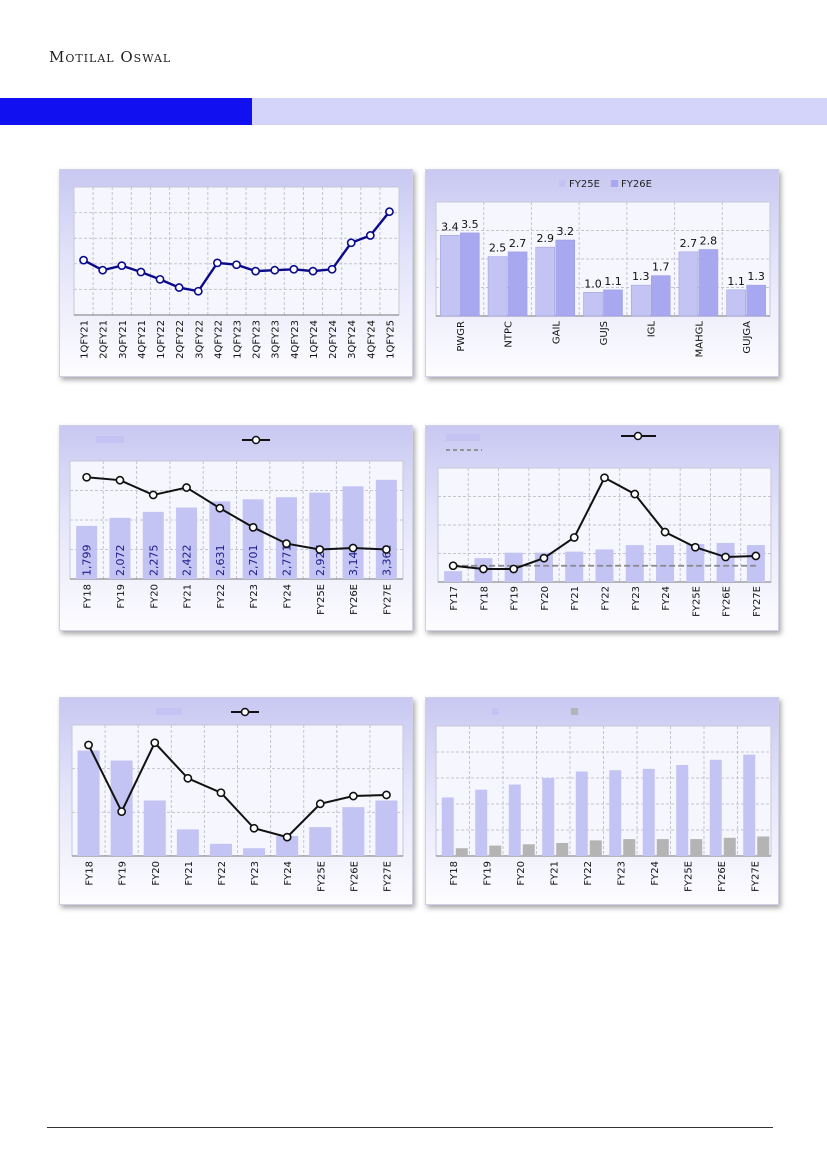 This screenshot has height=1169, width=827. Describe the element at coordinates (652, 329) in the screenshot. I see `x-tick-label: IGL` at that location.